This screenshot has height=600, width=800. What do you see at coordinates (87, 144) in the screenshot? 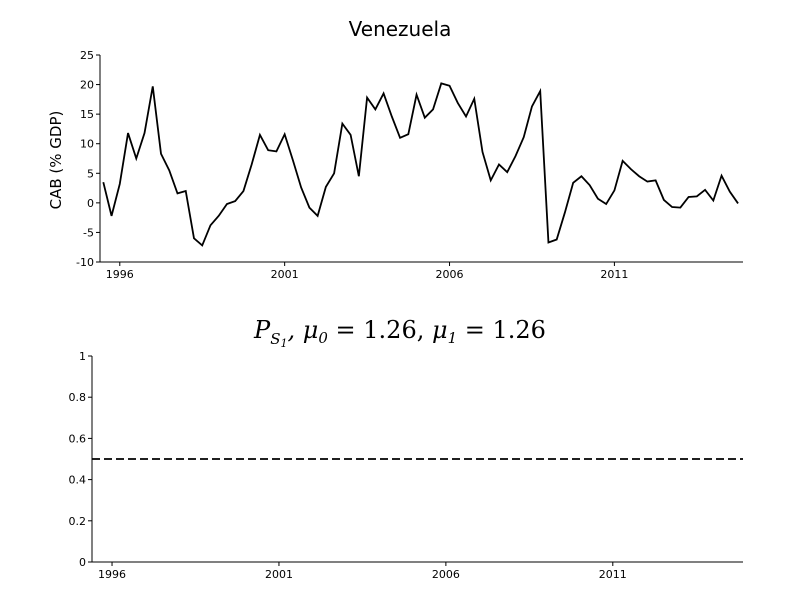
I see `y-tick-label: 10` at bounding box center [87, 144].